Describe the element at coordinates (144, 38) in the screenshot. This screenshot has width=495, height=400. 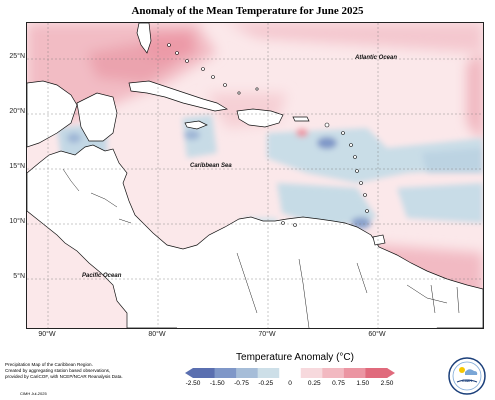
I see `land-florida` at that location.